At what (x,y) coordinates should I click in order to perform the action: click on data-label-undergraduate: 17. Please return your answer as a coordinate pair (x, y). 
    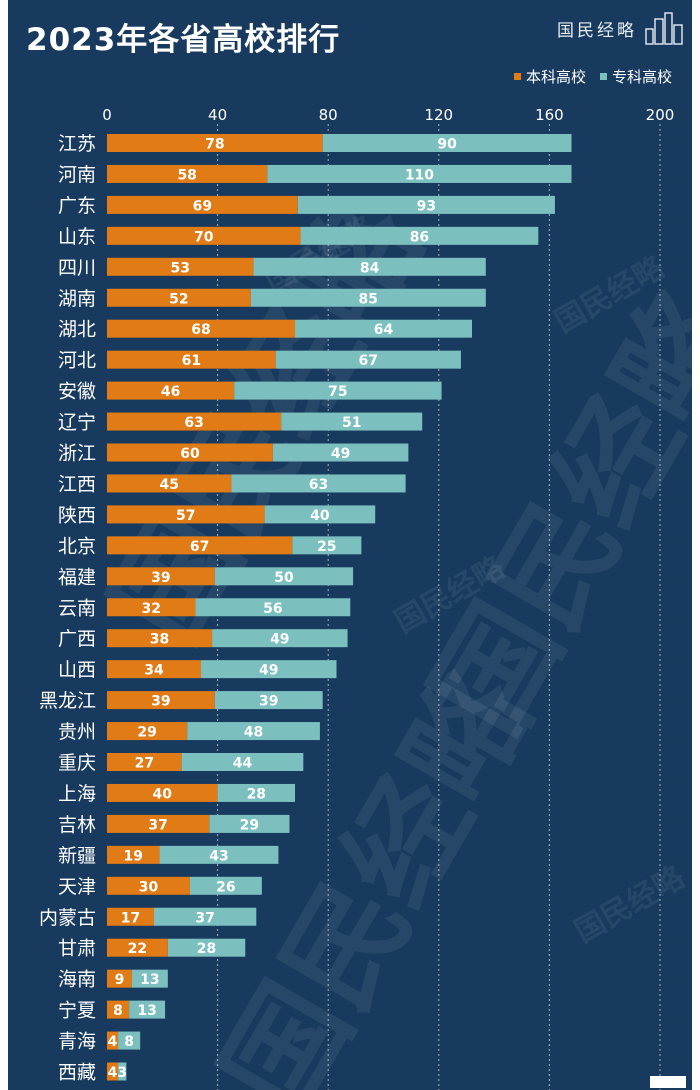
    Looking at the image, I should click on (130, 918).